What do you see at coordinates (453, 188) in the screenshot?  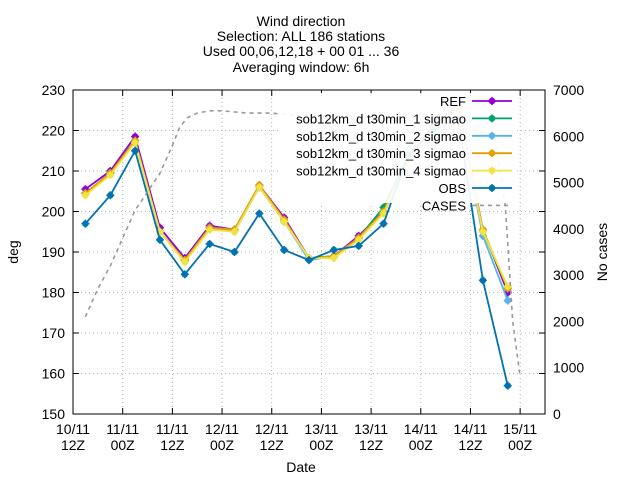 I see `legend-label: OBS` at bounding box center [453, 188].